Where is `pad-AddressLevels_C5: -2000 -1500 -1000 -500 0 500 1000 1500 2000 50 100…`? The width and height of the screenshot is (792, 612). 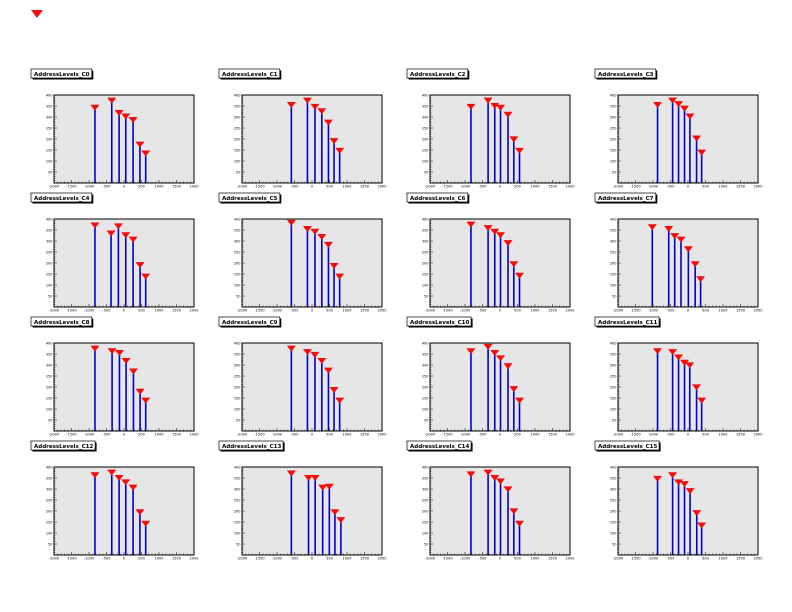 pad-AddressLevels_C5: -2000 -1500 -1000 -500 0 500 1000 1500 2000 50 100… is located at coordinates (296, 250).